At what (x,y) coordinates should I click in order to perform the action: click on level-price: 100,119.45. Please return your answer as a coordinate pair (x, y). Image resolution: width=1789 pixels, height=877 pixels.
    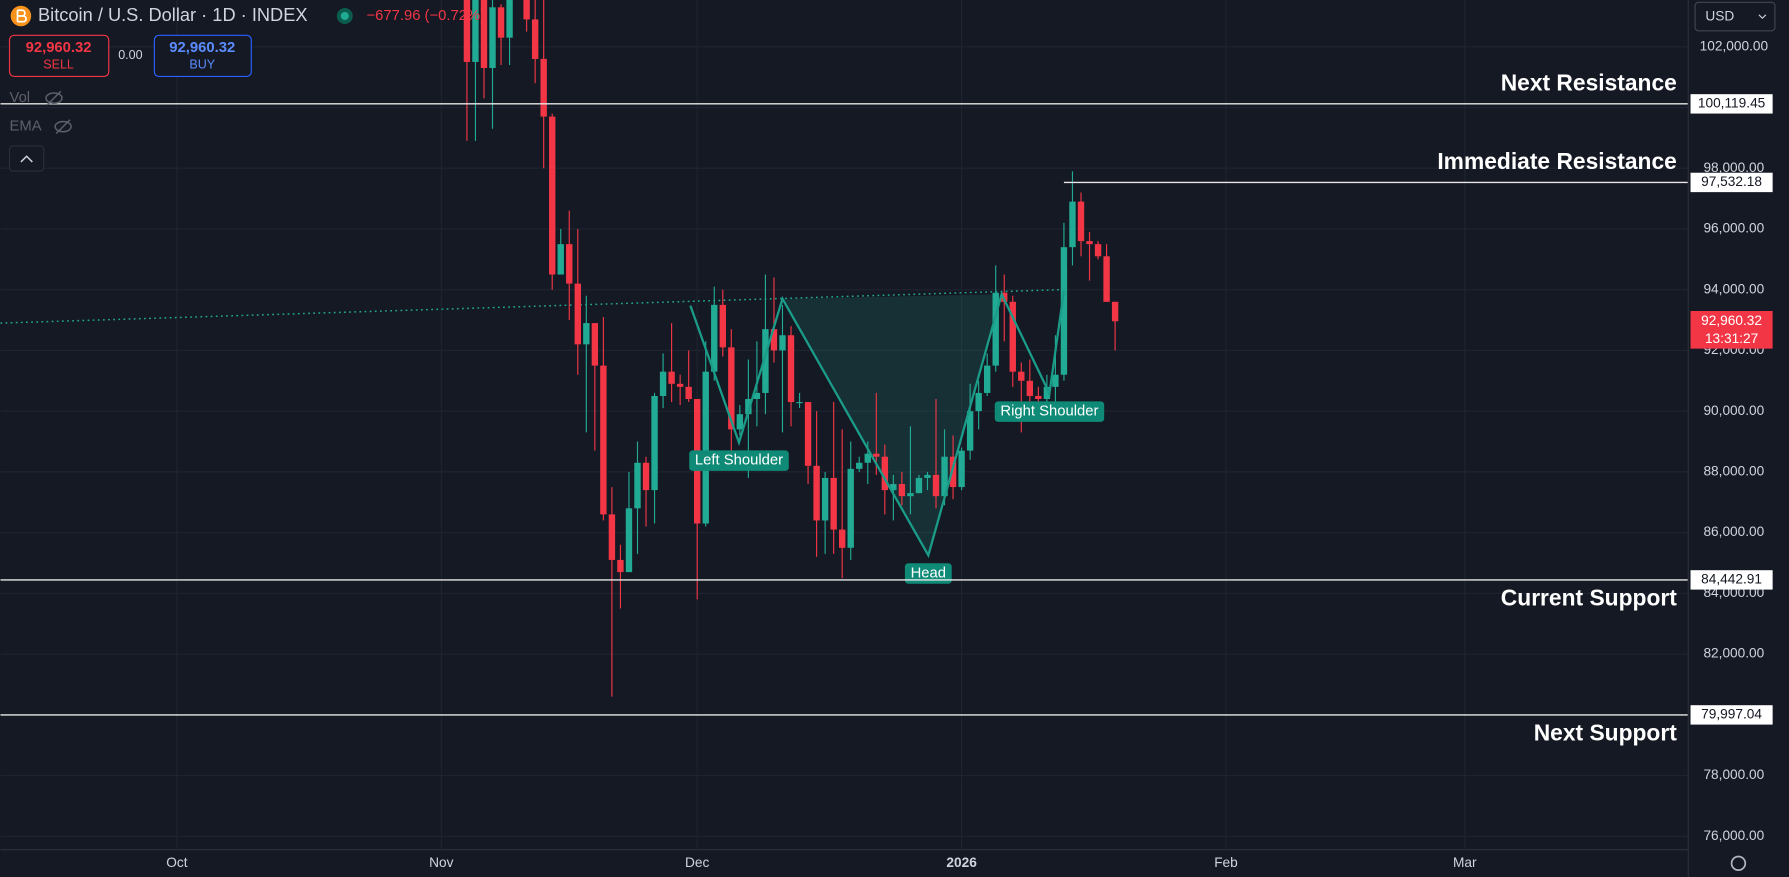
    Looking at the image, I should click on (1732, 102).